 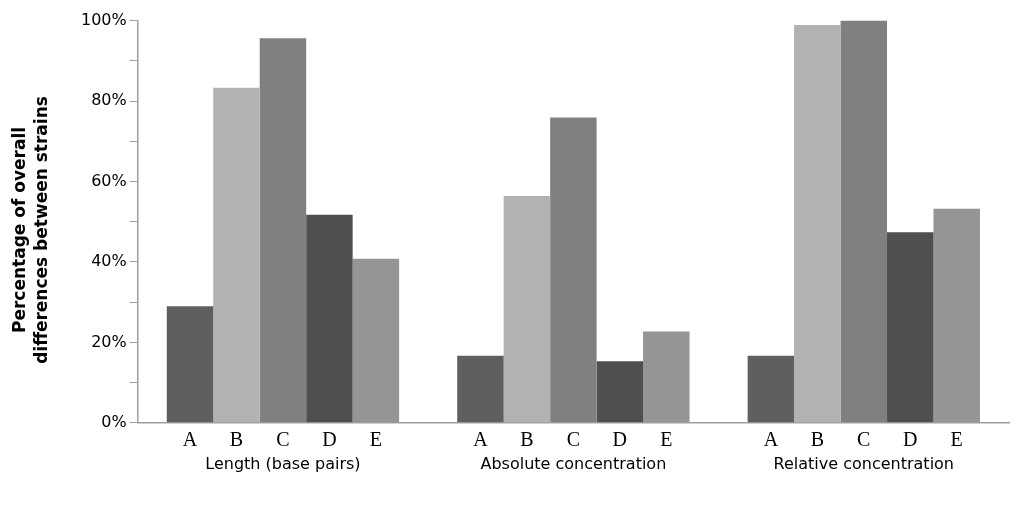 I want to click on series-label: D, so click(x=329, y=439).